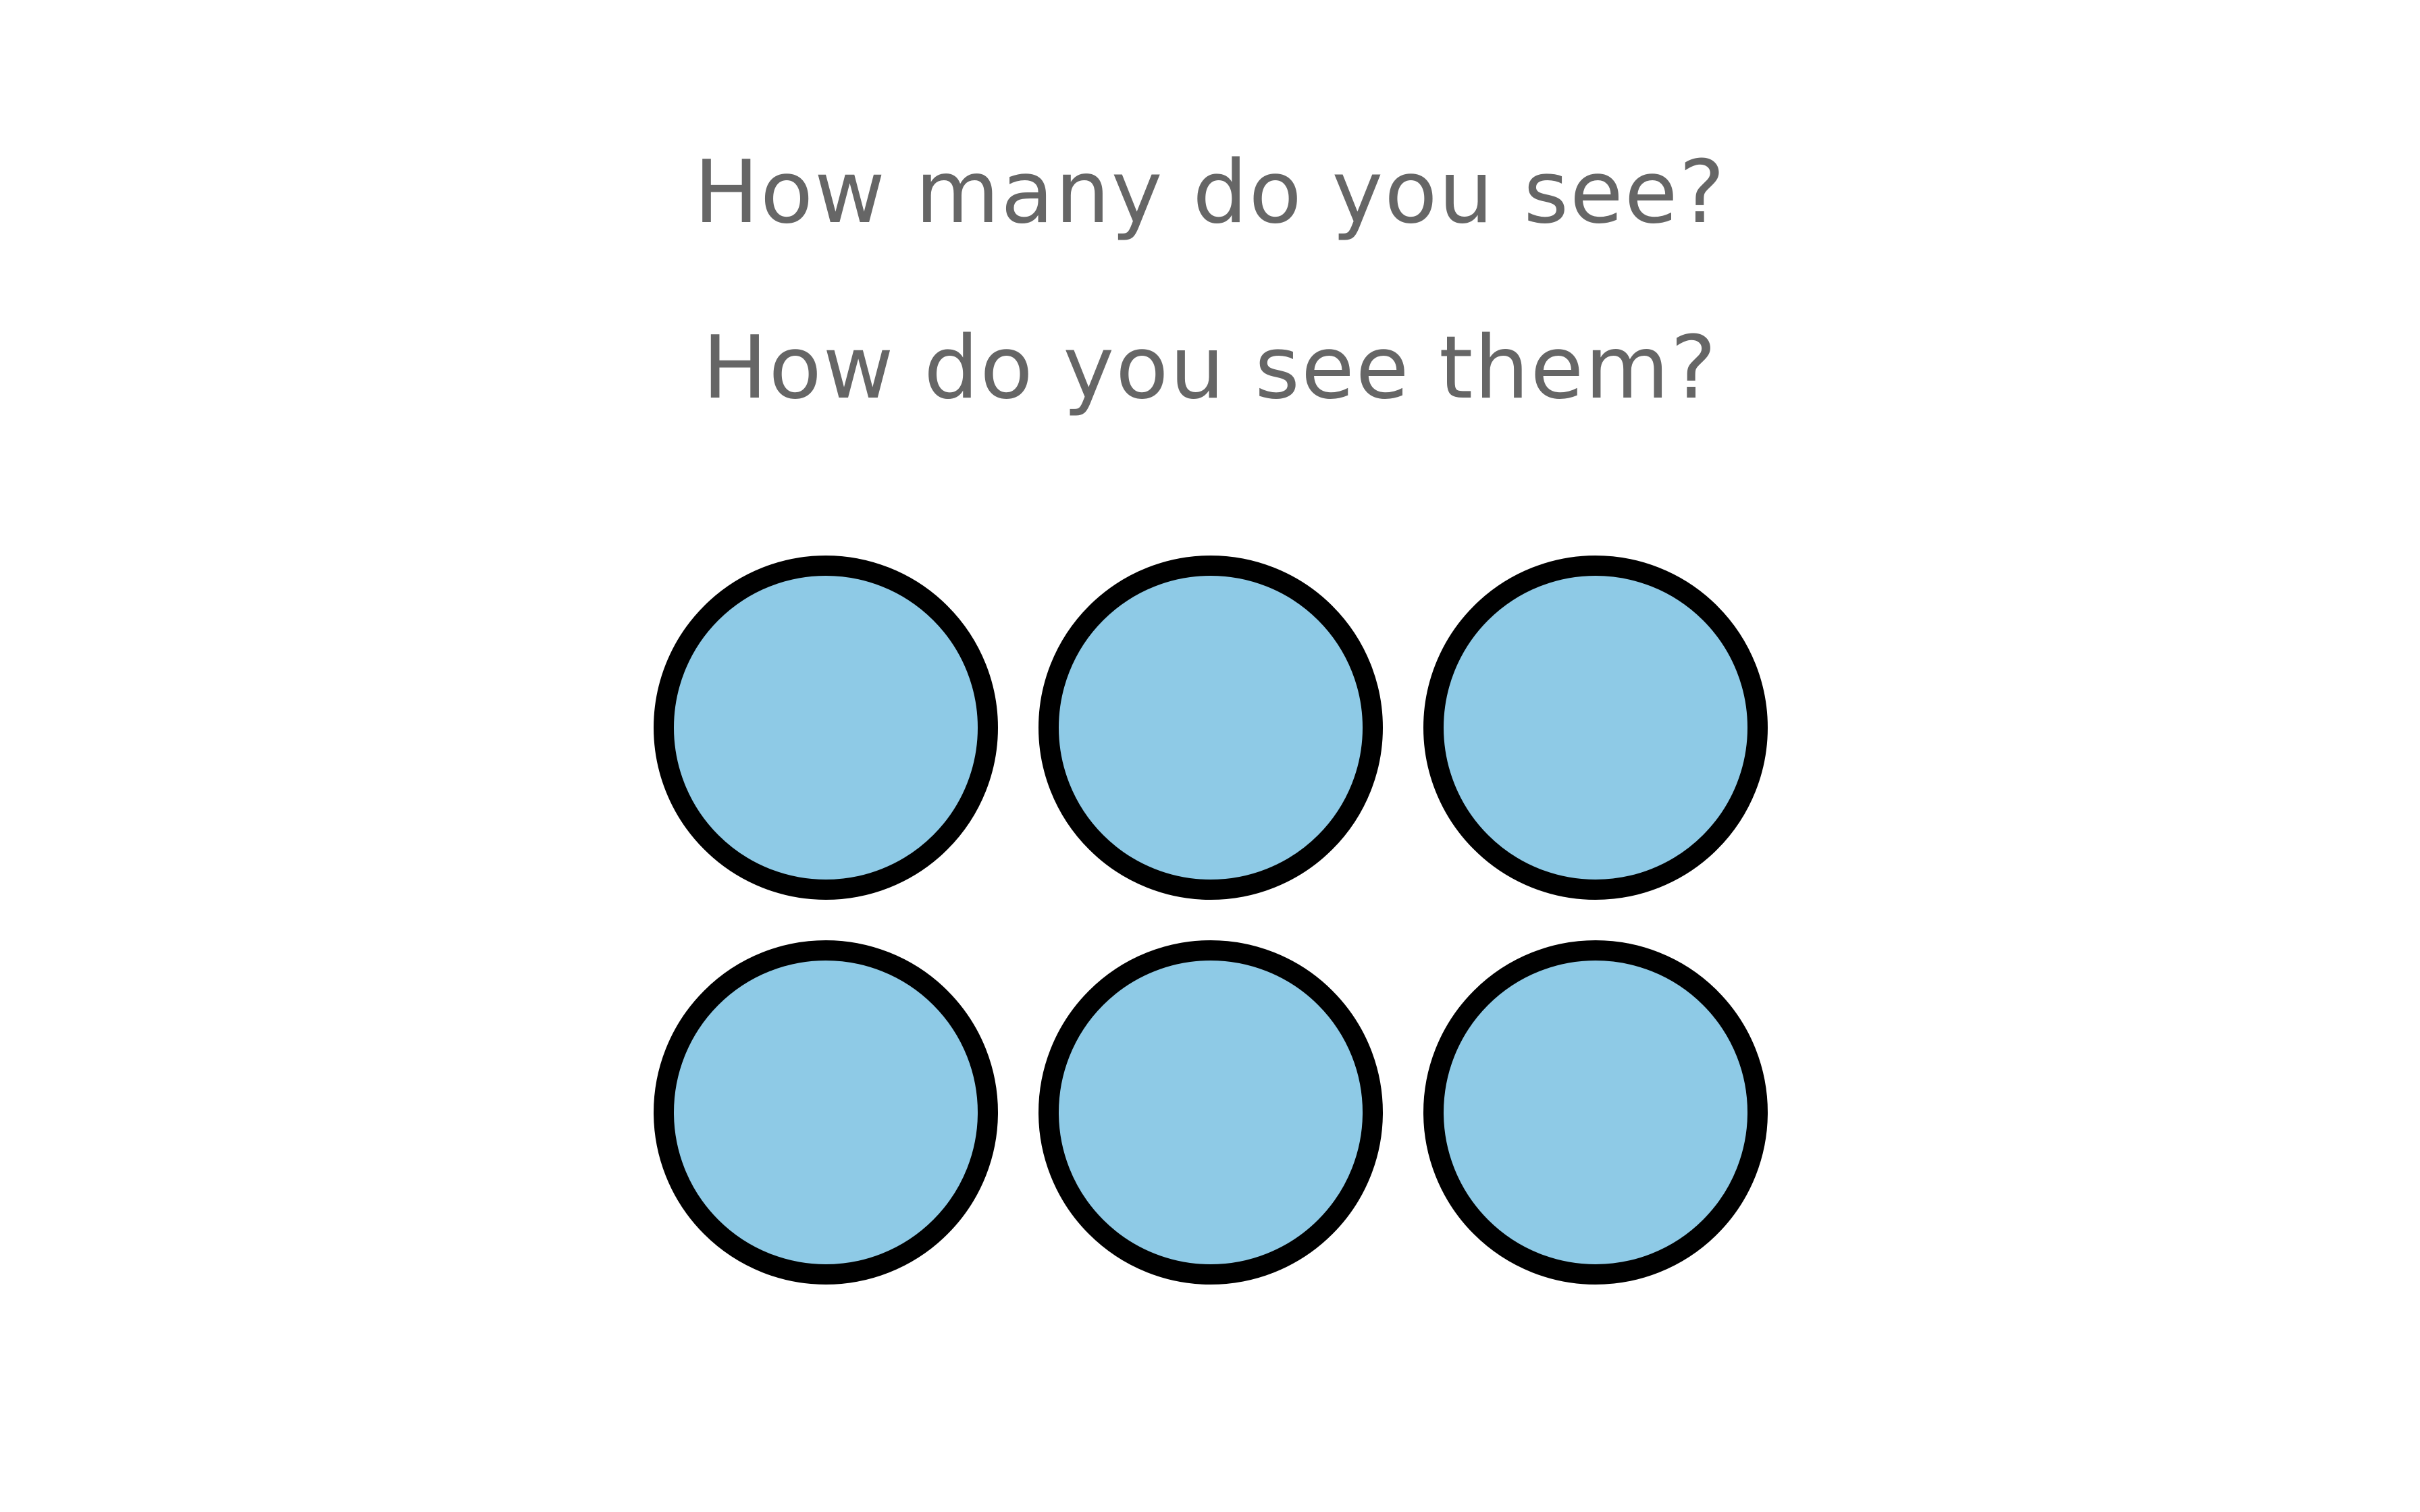 The image size is (2420, 1512). What do you see at coordinates (826, 1112) in the screenshot?
I see `dot-r2-c1` at bounding box center [826, 1112].